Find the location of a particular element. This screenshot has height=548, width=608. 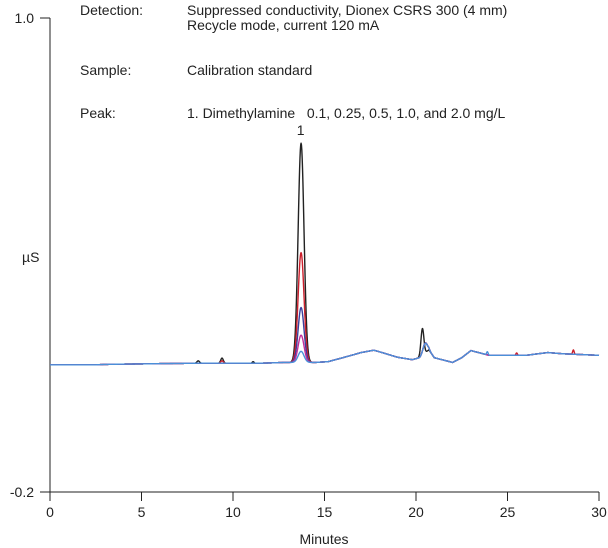

x-tick-label-25: 25 is located at coordinates (508, 512).